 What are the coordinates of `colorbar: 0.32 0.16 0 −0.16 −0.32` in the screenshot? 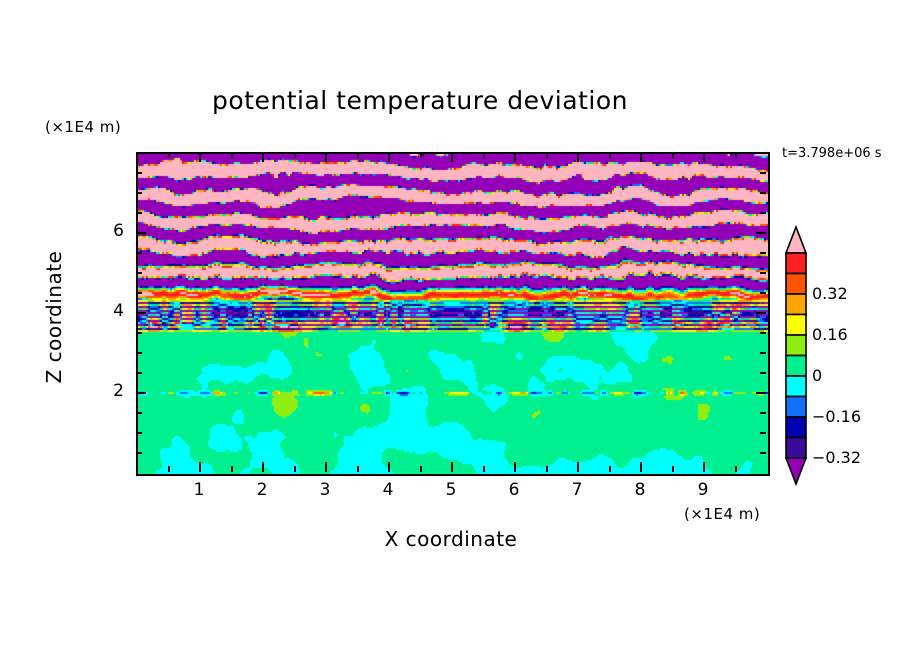 It's located at (842, 370).